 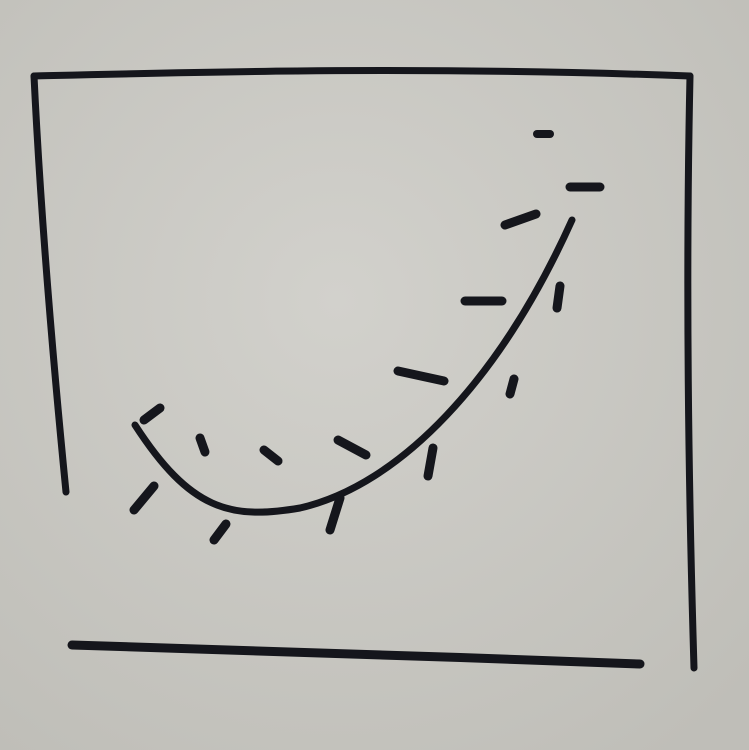 I want to click on baseline-axis, so click(x=356, y=654).